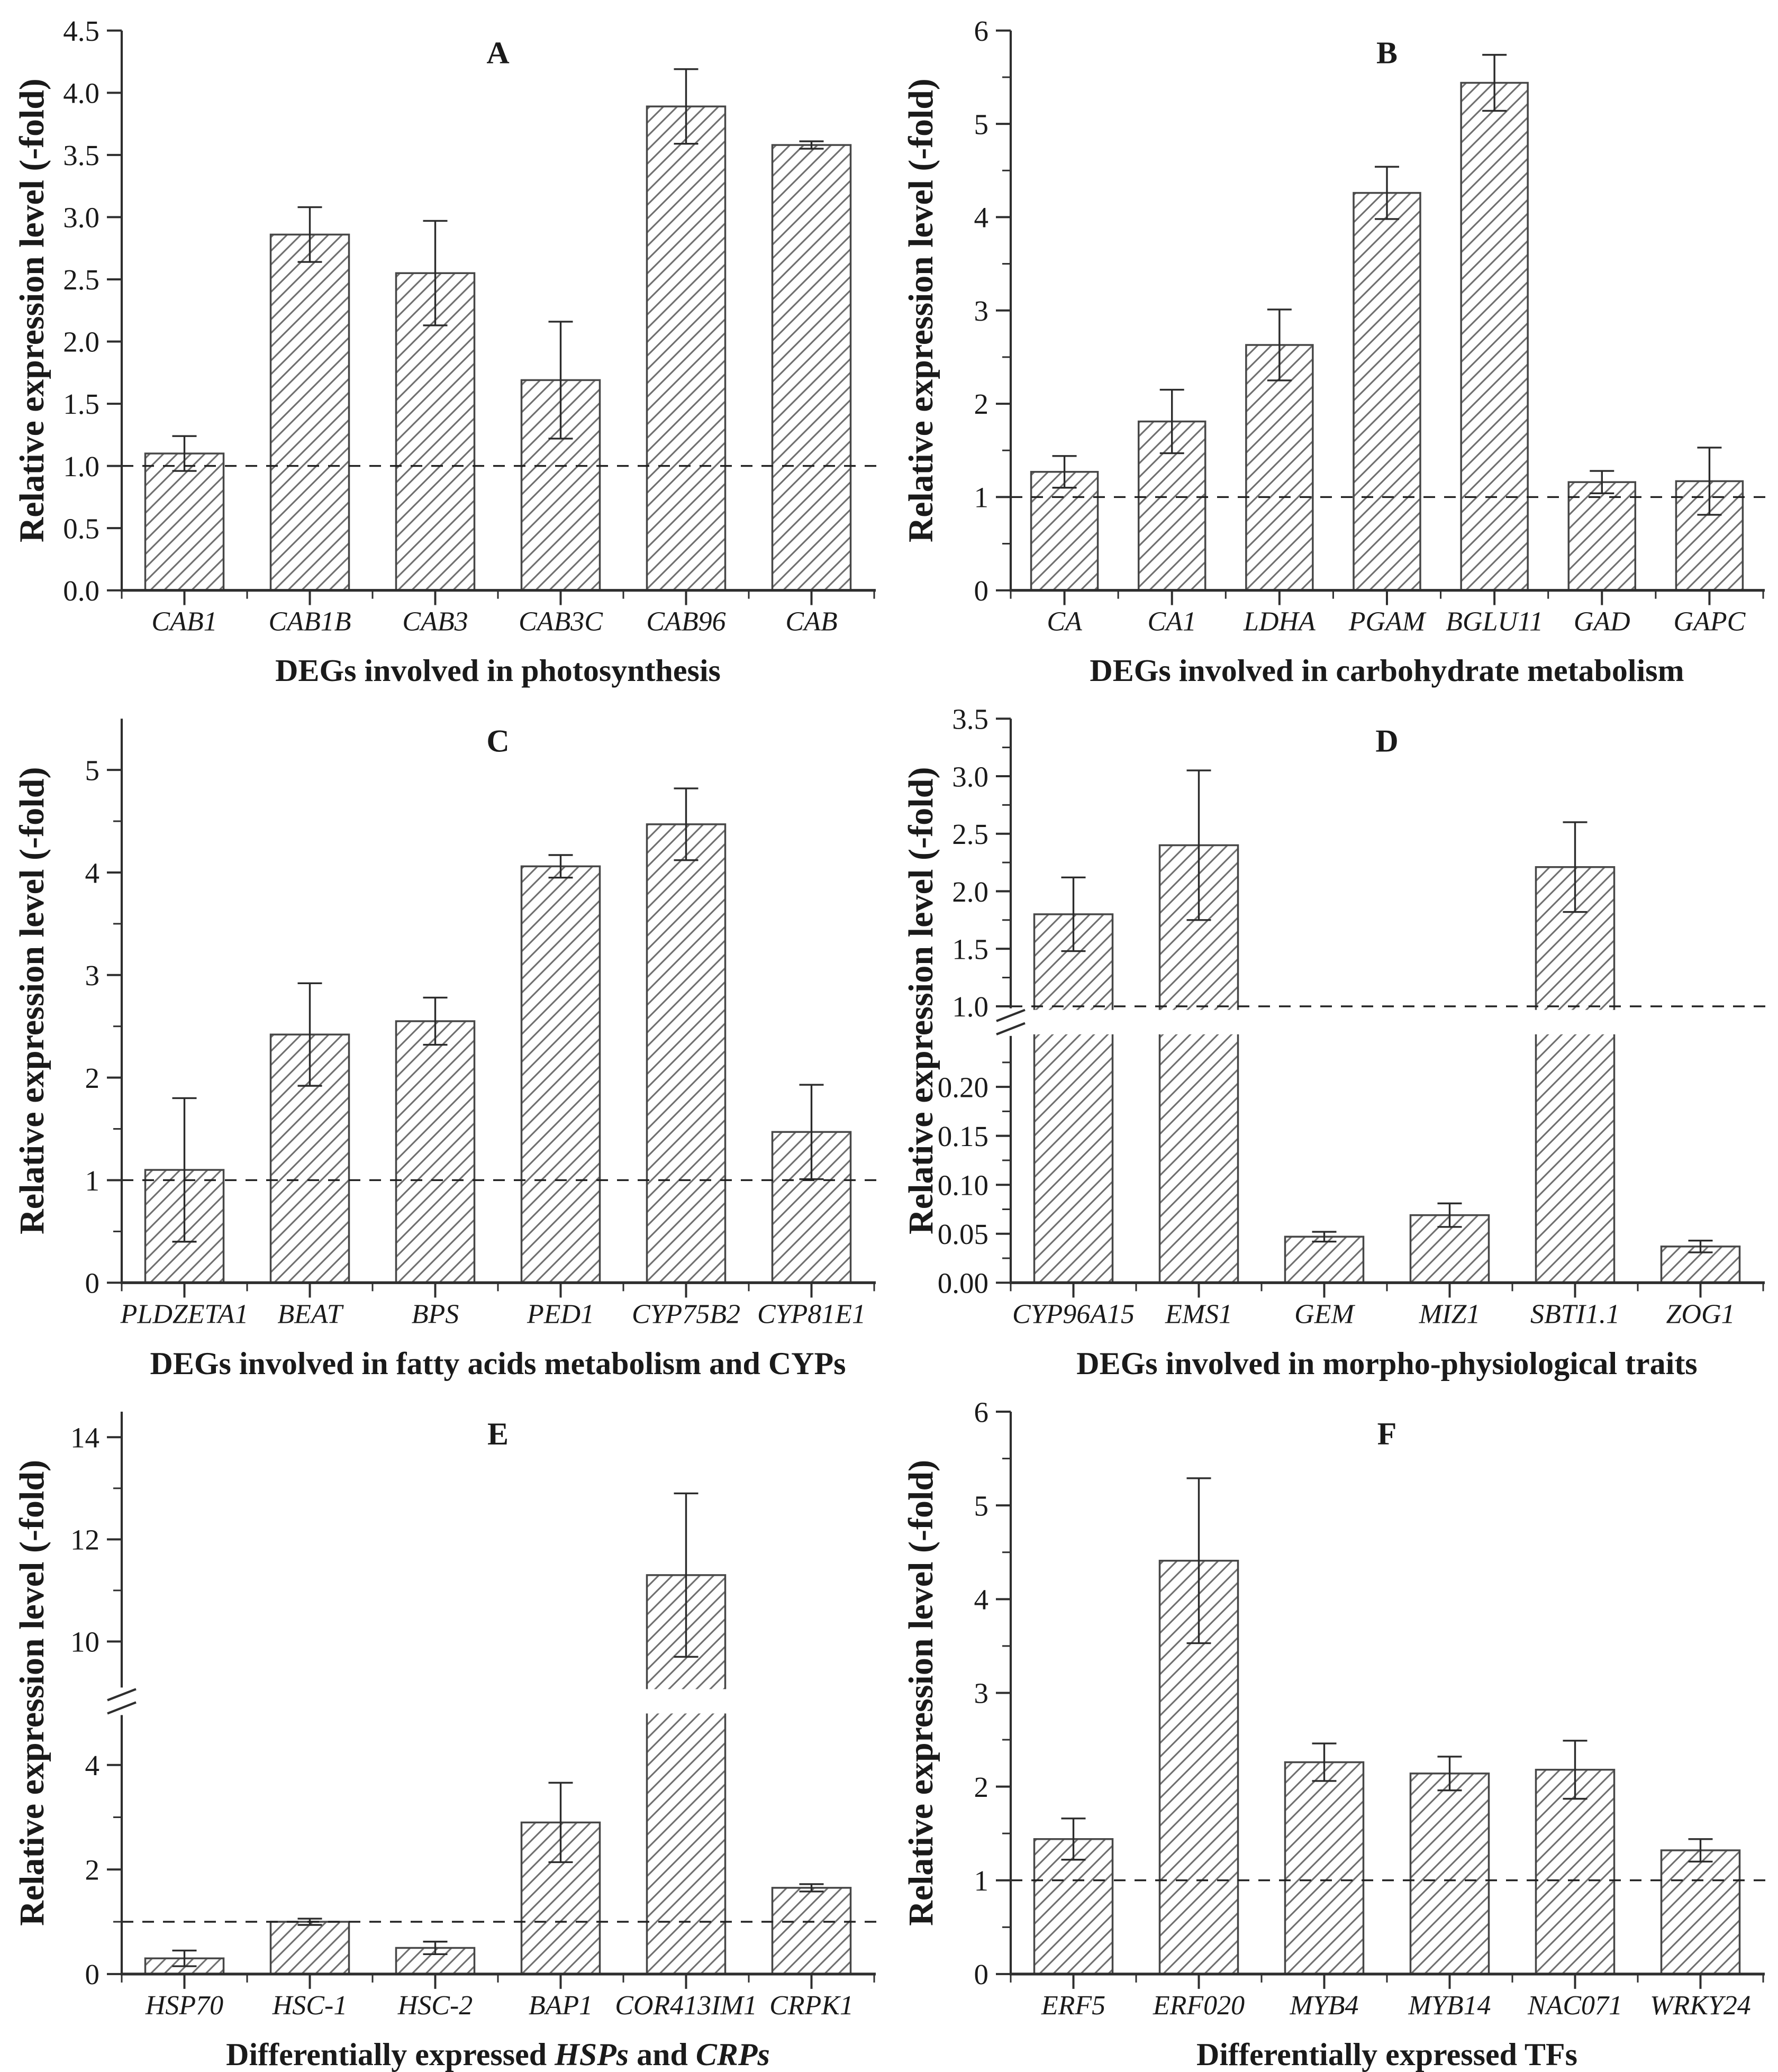 This screenshot has width=1778, height=2072. What do you see at coordinates (686, 2006) in the screenshot?
I see `category-label-COR413IM1: COR413IM1` at bounding box center [686, 2006].